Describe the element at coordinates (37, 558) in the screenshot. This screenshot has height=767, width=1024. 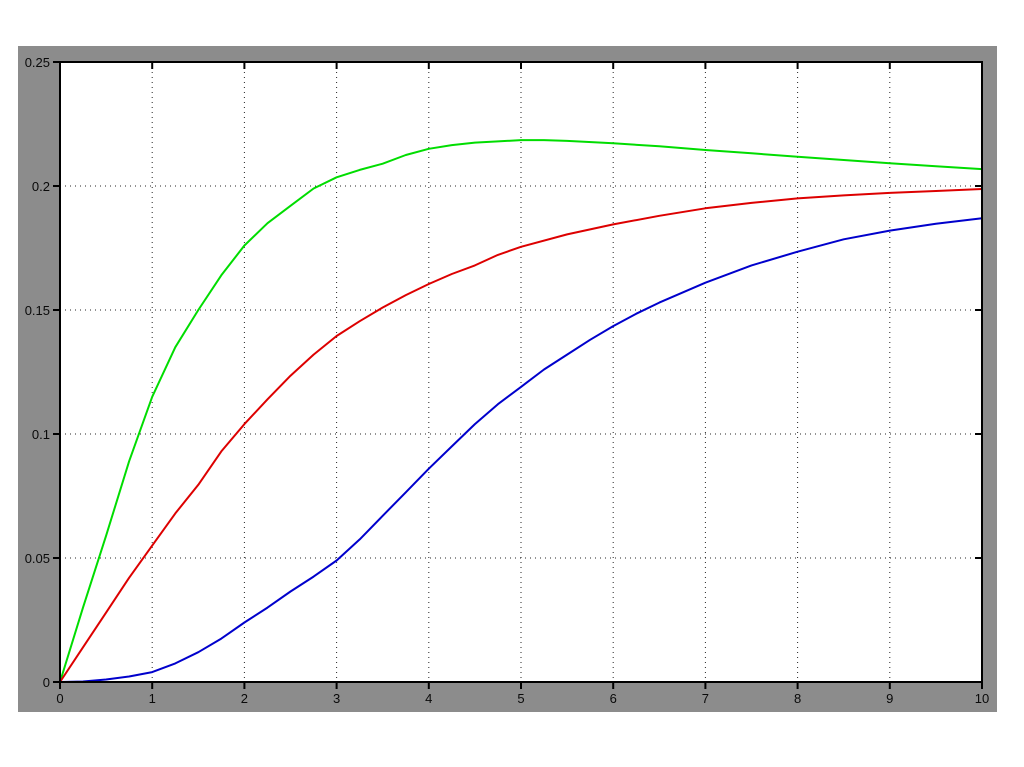
I see `y-tick-label: 0.05` at that location.